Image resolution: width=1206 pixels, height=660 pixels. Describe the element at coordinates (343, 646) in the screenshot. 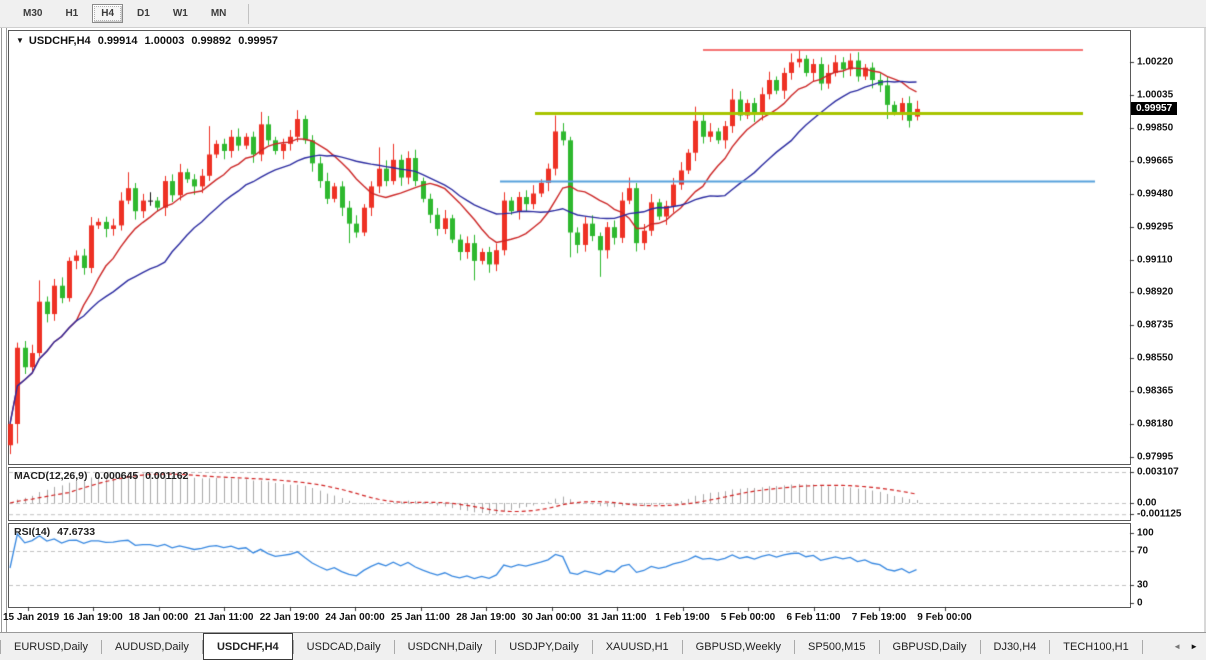

I see `chart-tab-usdcad-daily: USDCAD,Daily` at that location.